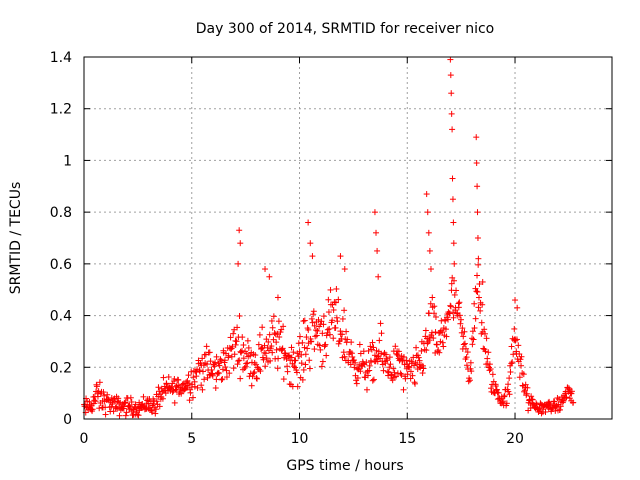 The image size is (640, 480). What do you see at coordinates (300, 439) in the screenshot?
I see `x-tick-label: 10` at bounding box center [300, 439].